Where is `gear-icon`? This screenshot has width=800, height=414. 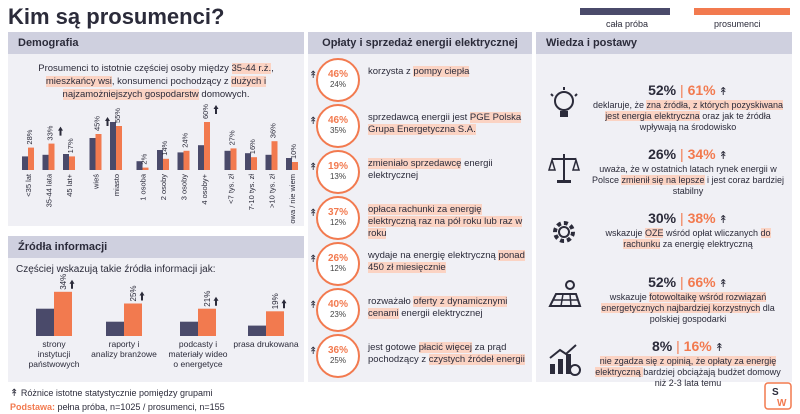 gear-icon is located at coordinates (564, 232).